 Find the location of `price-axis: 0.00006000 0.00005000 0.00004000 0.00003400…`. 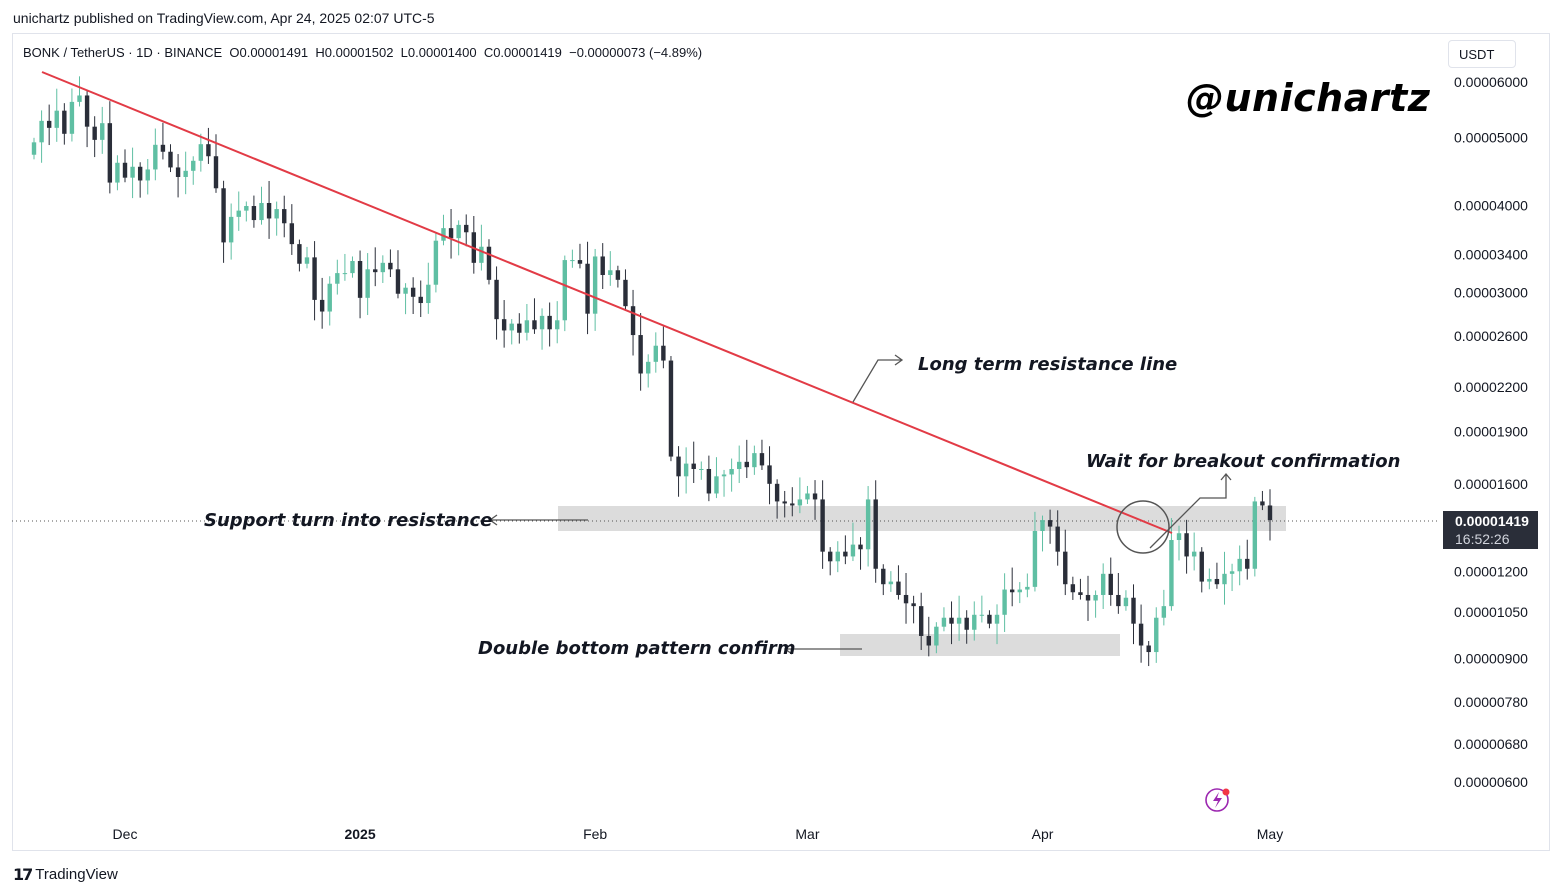

price-axis: 0.00006000 0.00005000 0.00004000 0.00003400… is located at coordinates (1491, 432).